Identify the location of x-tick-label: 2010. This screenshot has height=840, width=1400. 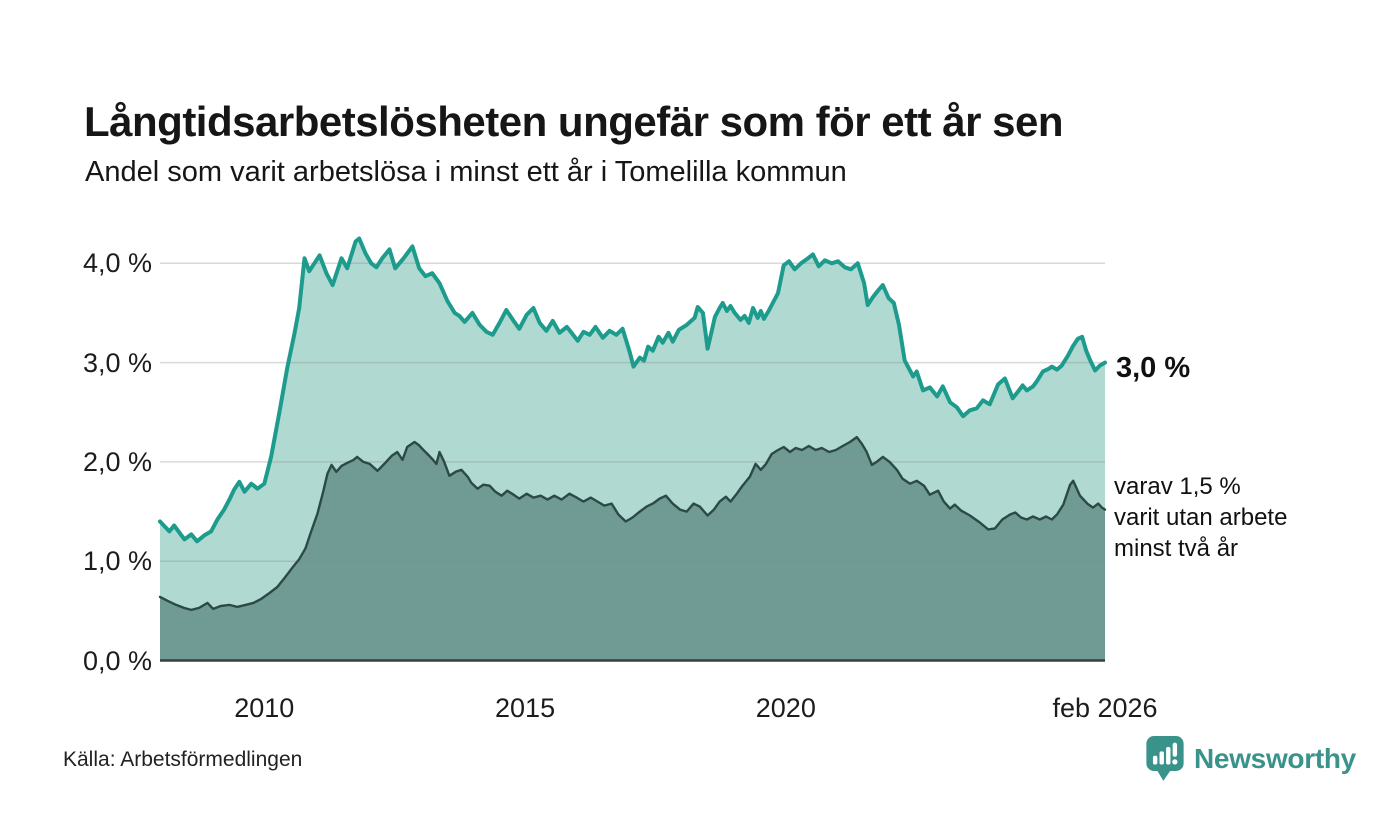
(264, 708).